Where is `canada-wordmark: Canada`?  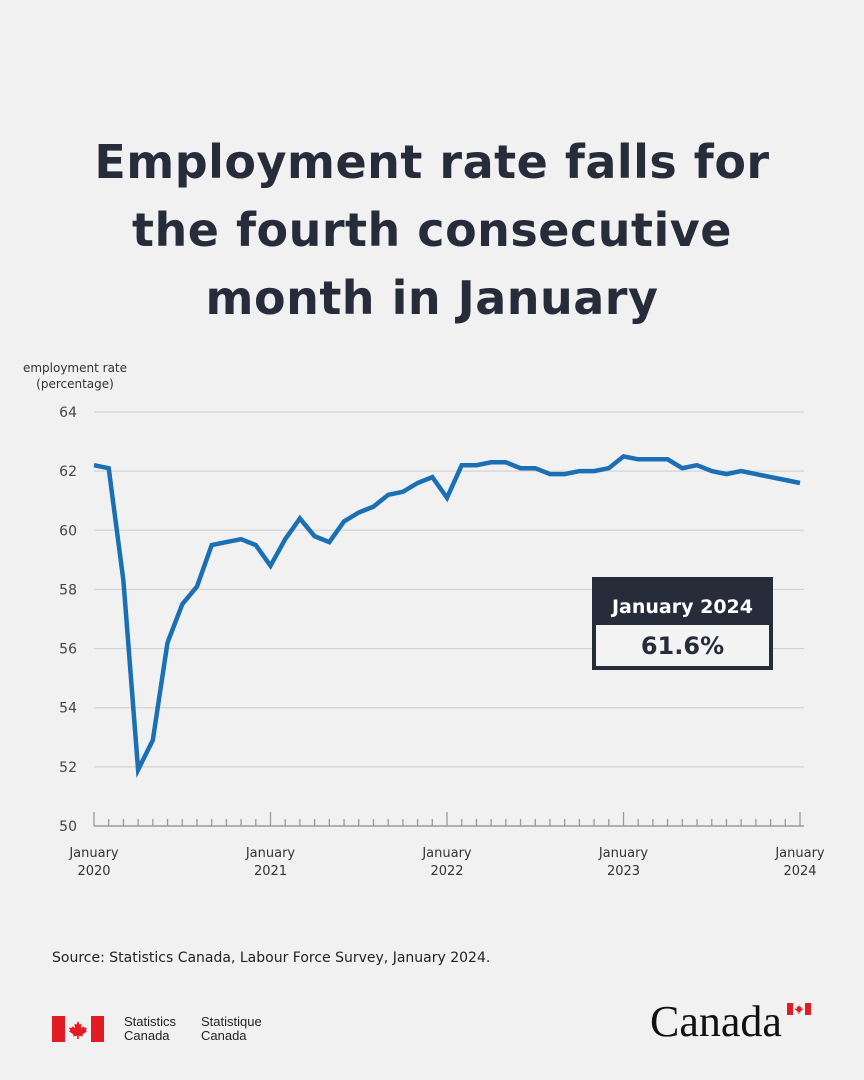 canada-wordmark: Canada is located at coordinates (716, 1021).